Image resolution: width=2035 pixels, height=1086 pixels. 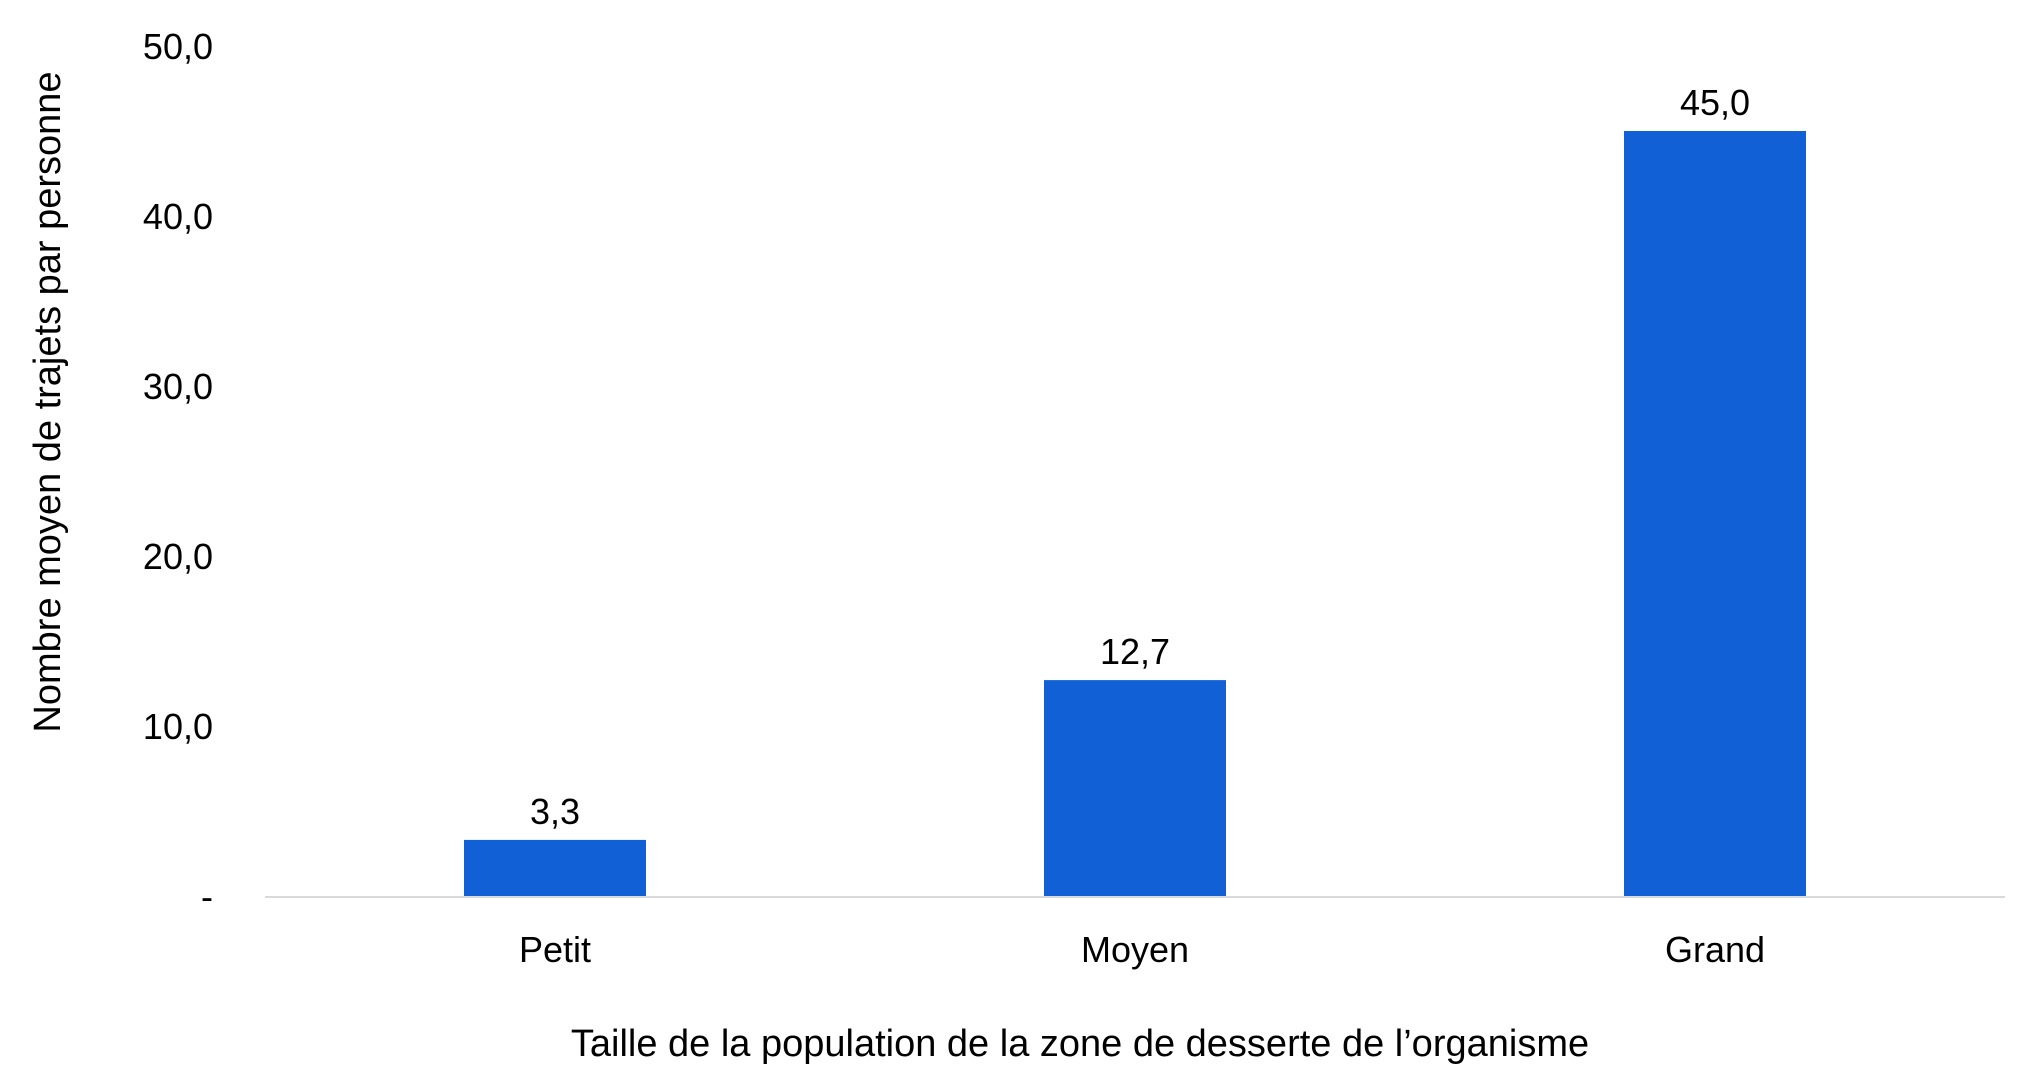 I want to click on y-tick-label: -, so click(x=207, y=896).